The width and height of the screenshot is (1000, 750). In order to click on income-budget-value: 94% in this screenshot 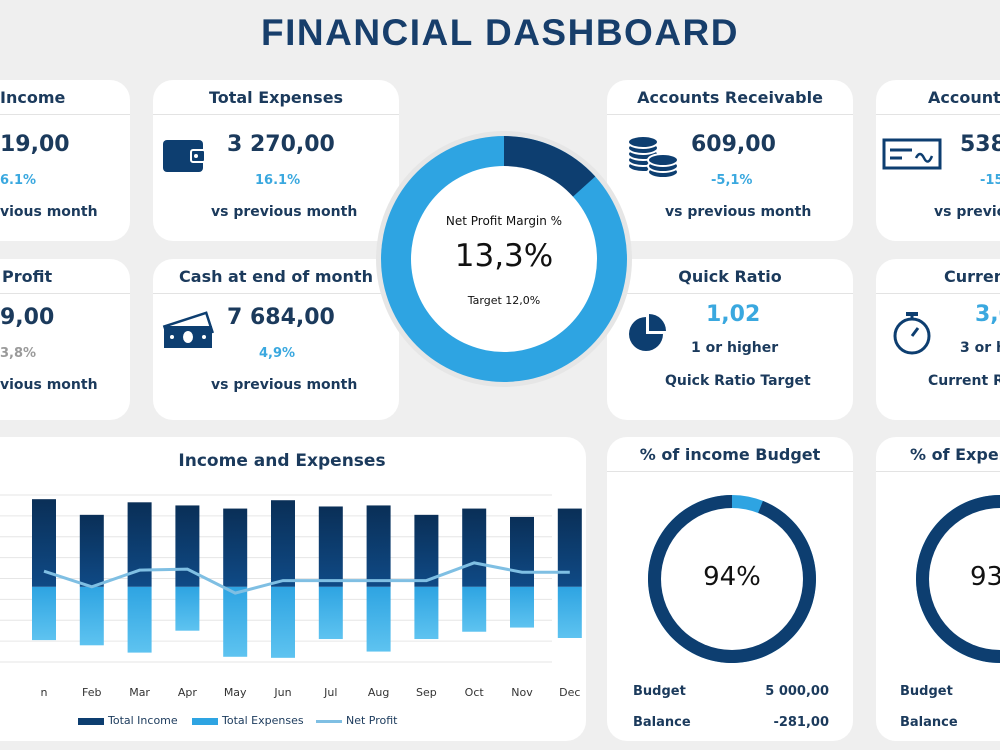, I will do `click(732, 577)`.